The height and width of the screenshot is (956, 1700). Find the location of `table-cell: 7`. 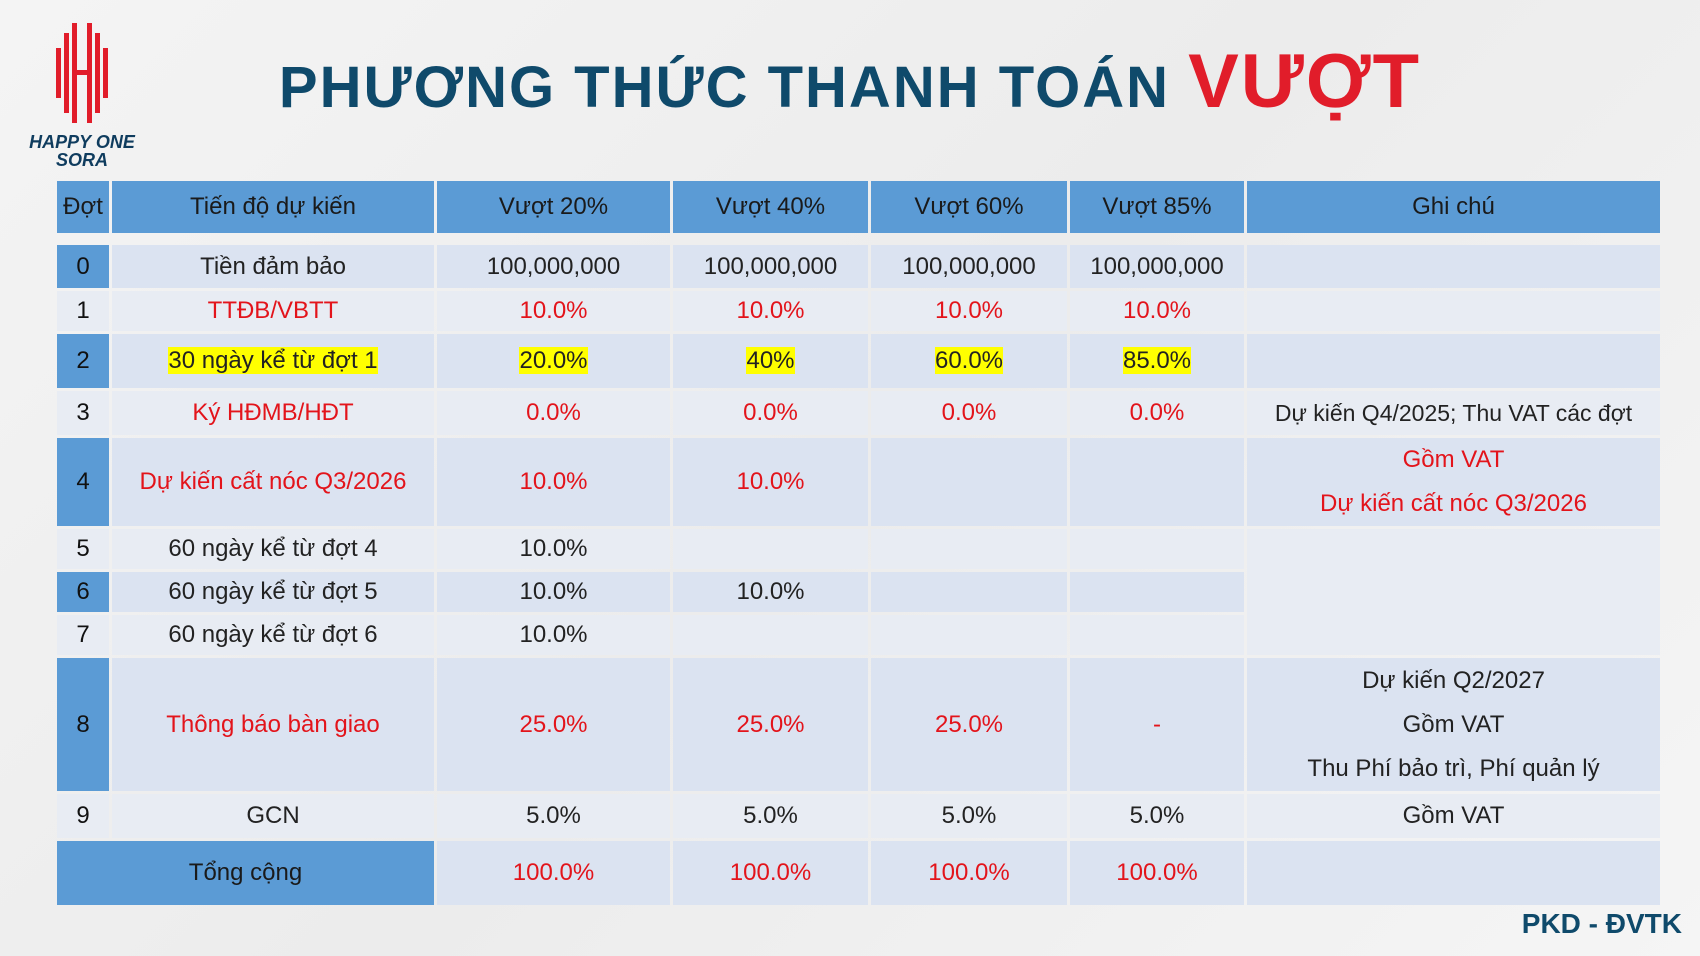

table-cell: 7 is located at coordinates (83, 635).